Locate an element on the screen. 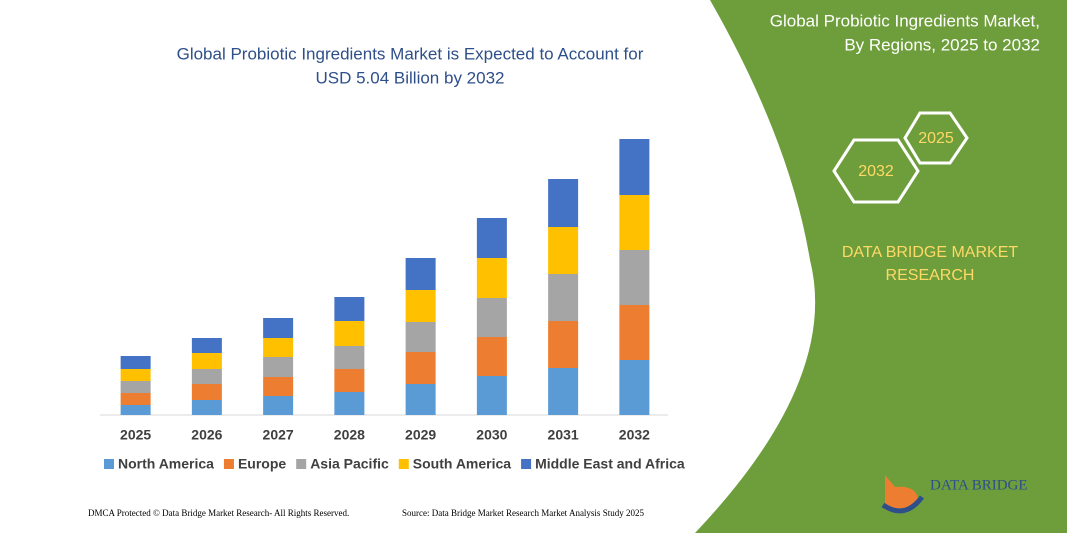 Image resolution: width=1067 pixels, height=533 pixels. legend-label: Europe is located at coordinates (262, 464).